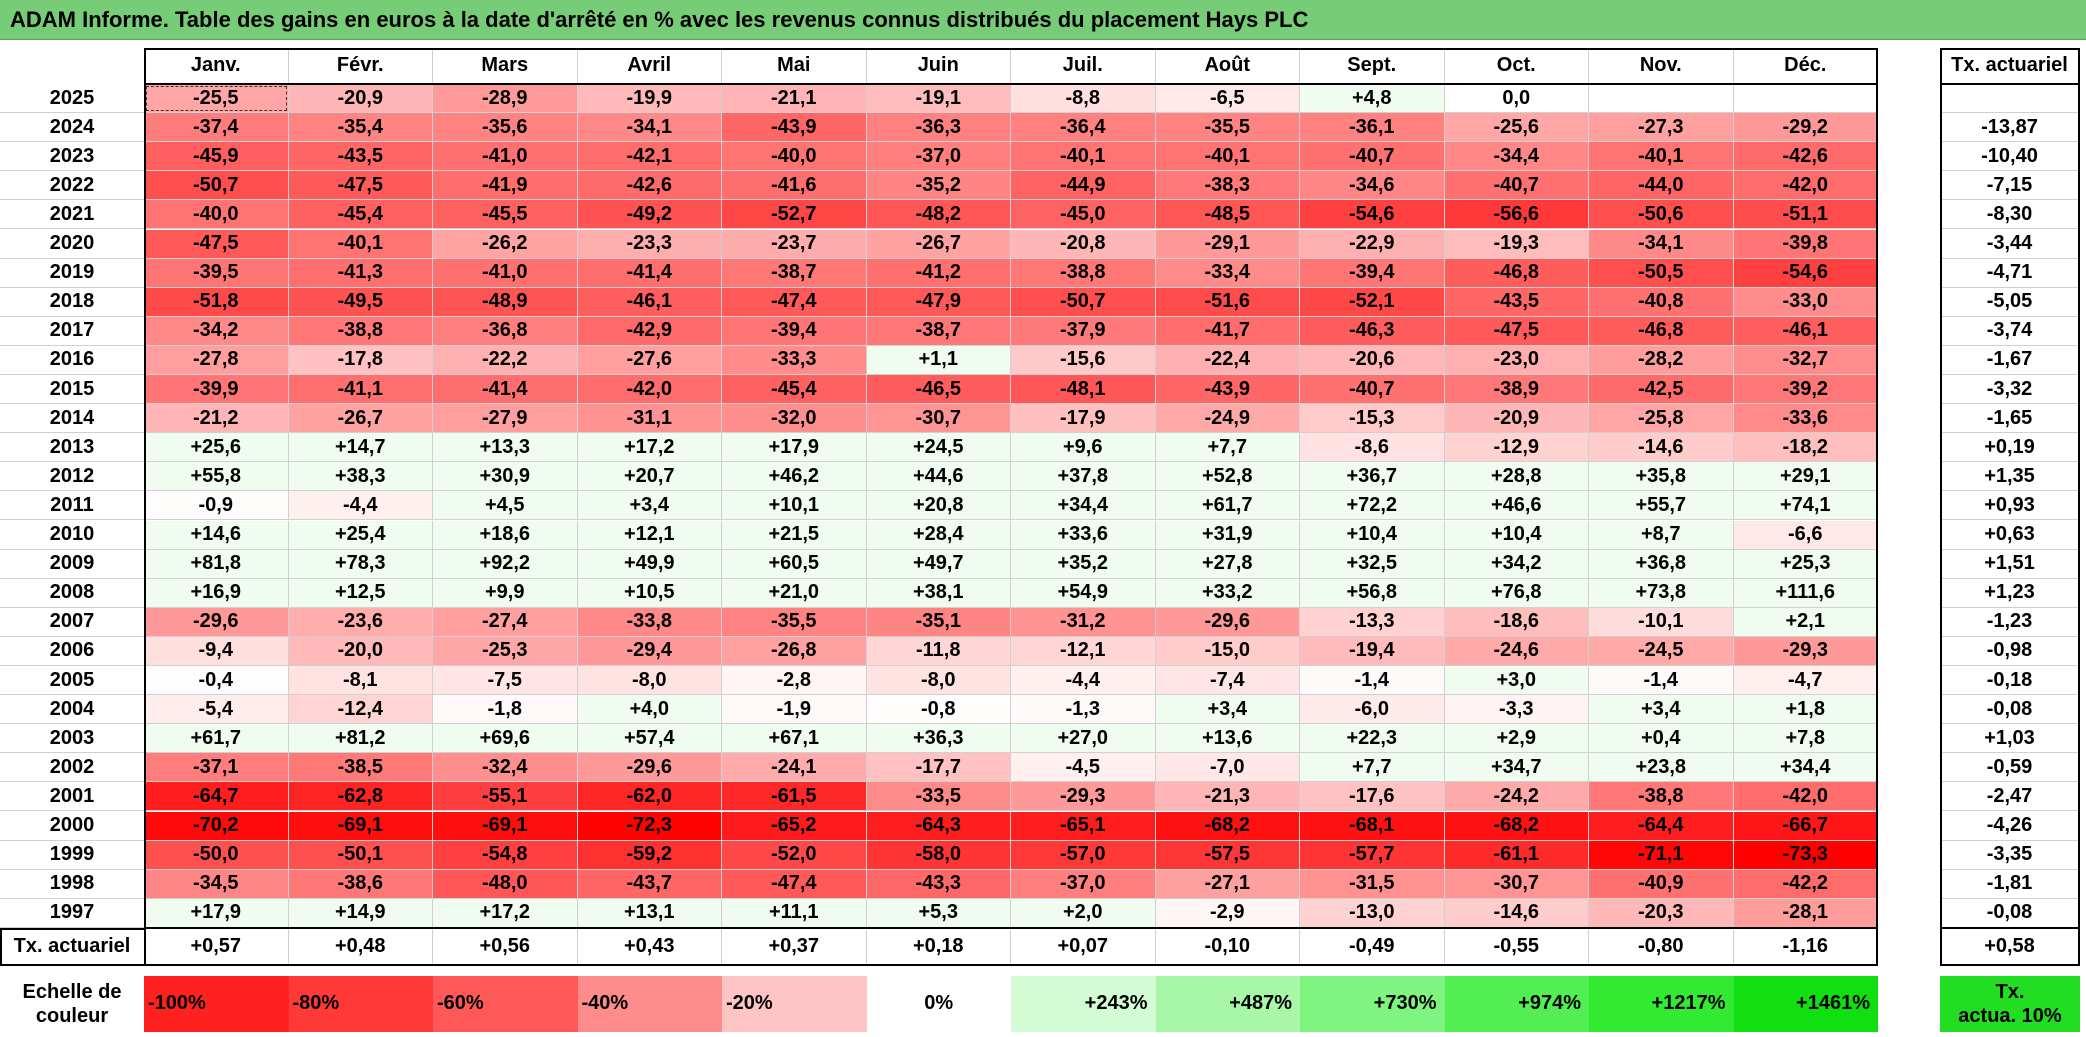 The width and height of the screenshot is (2086, 1037). I want to click on annual-rate-cell: +0,63, so click(2010, 535).